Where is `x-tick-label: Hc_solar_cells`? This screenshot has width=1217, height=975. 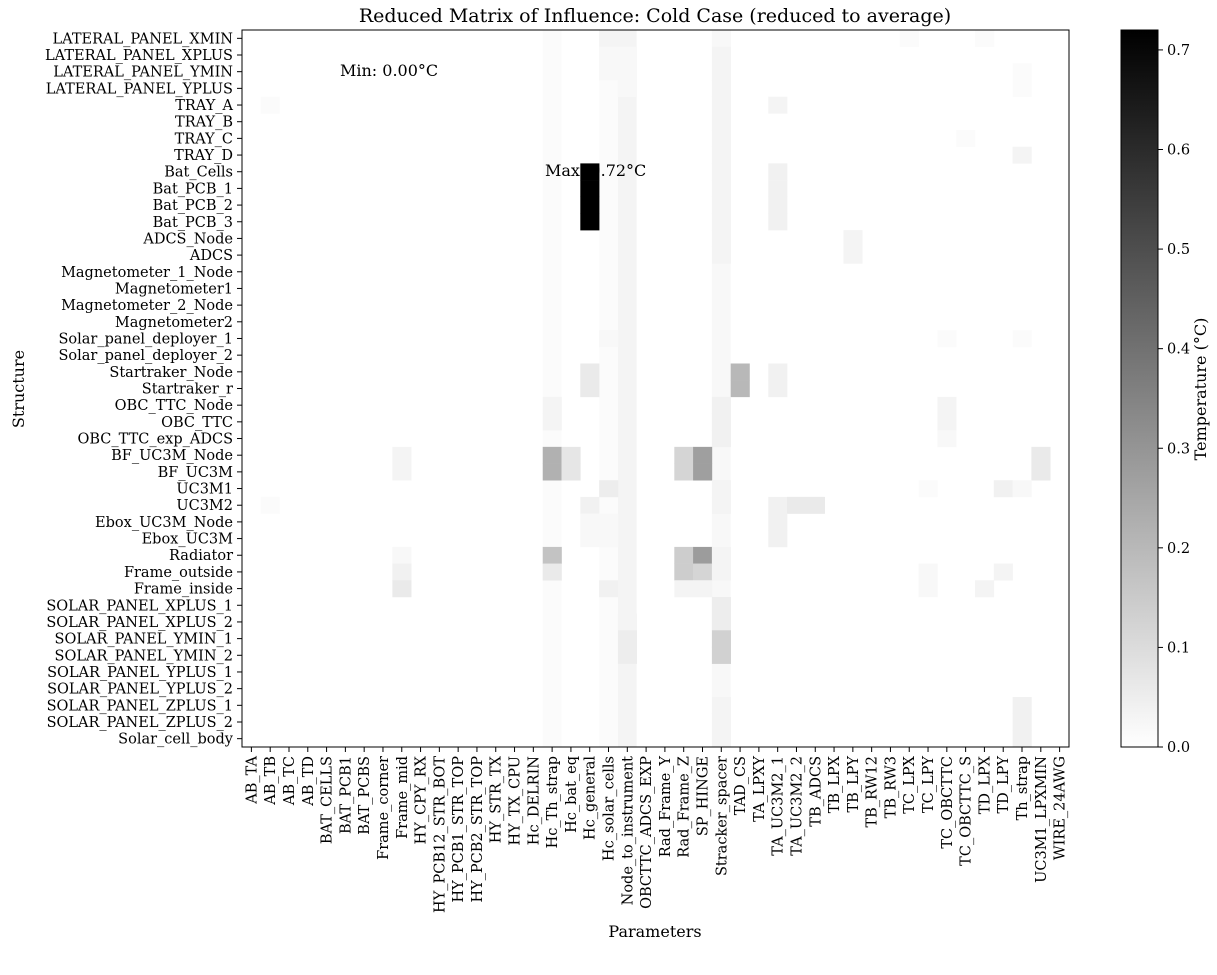 x-tick-label: Hc_solar_cells is located at coordinates (610, 808).